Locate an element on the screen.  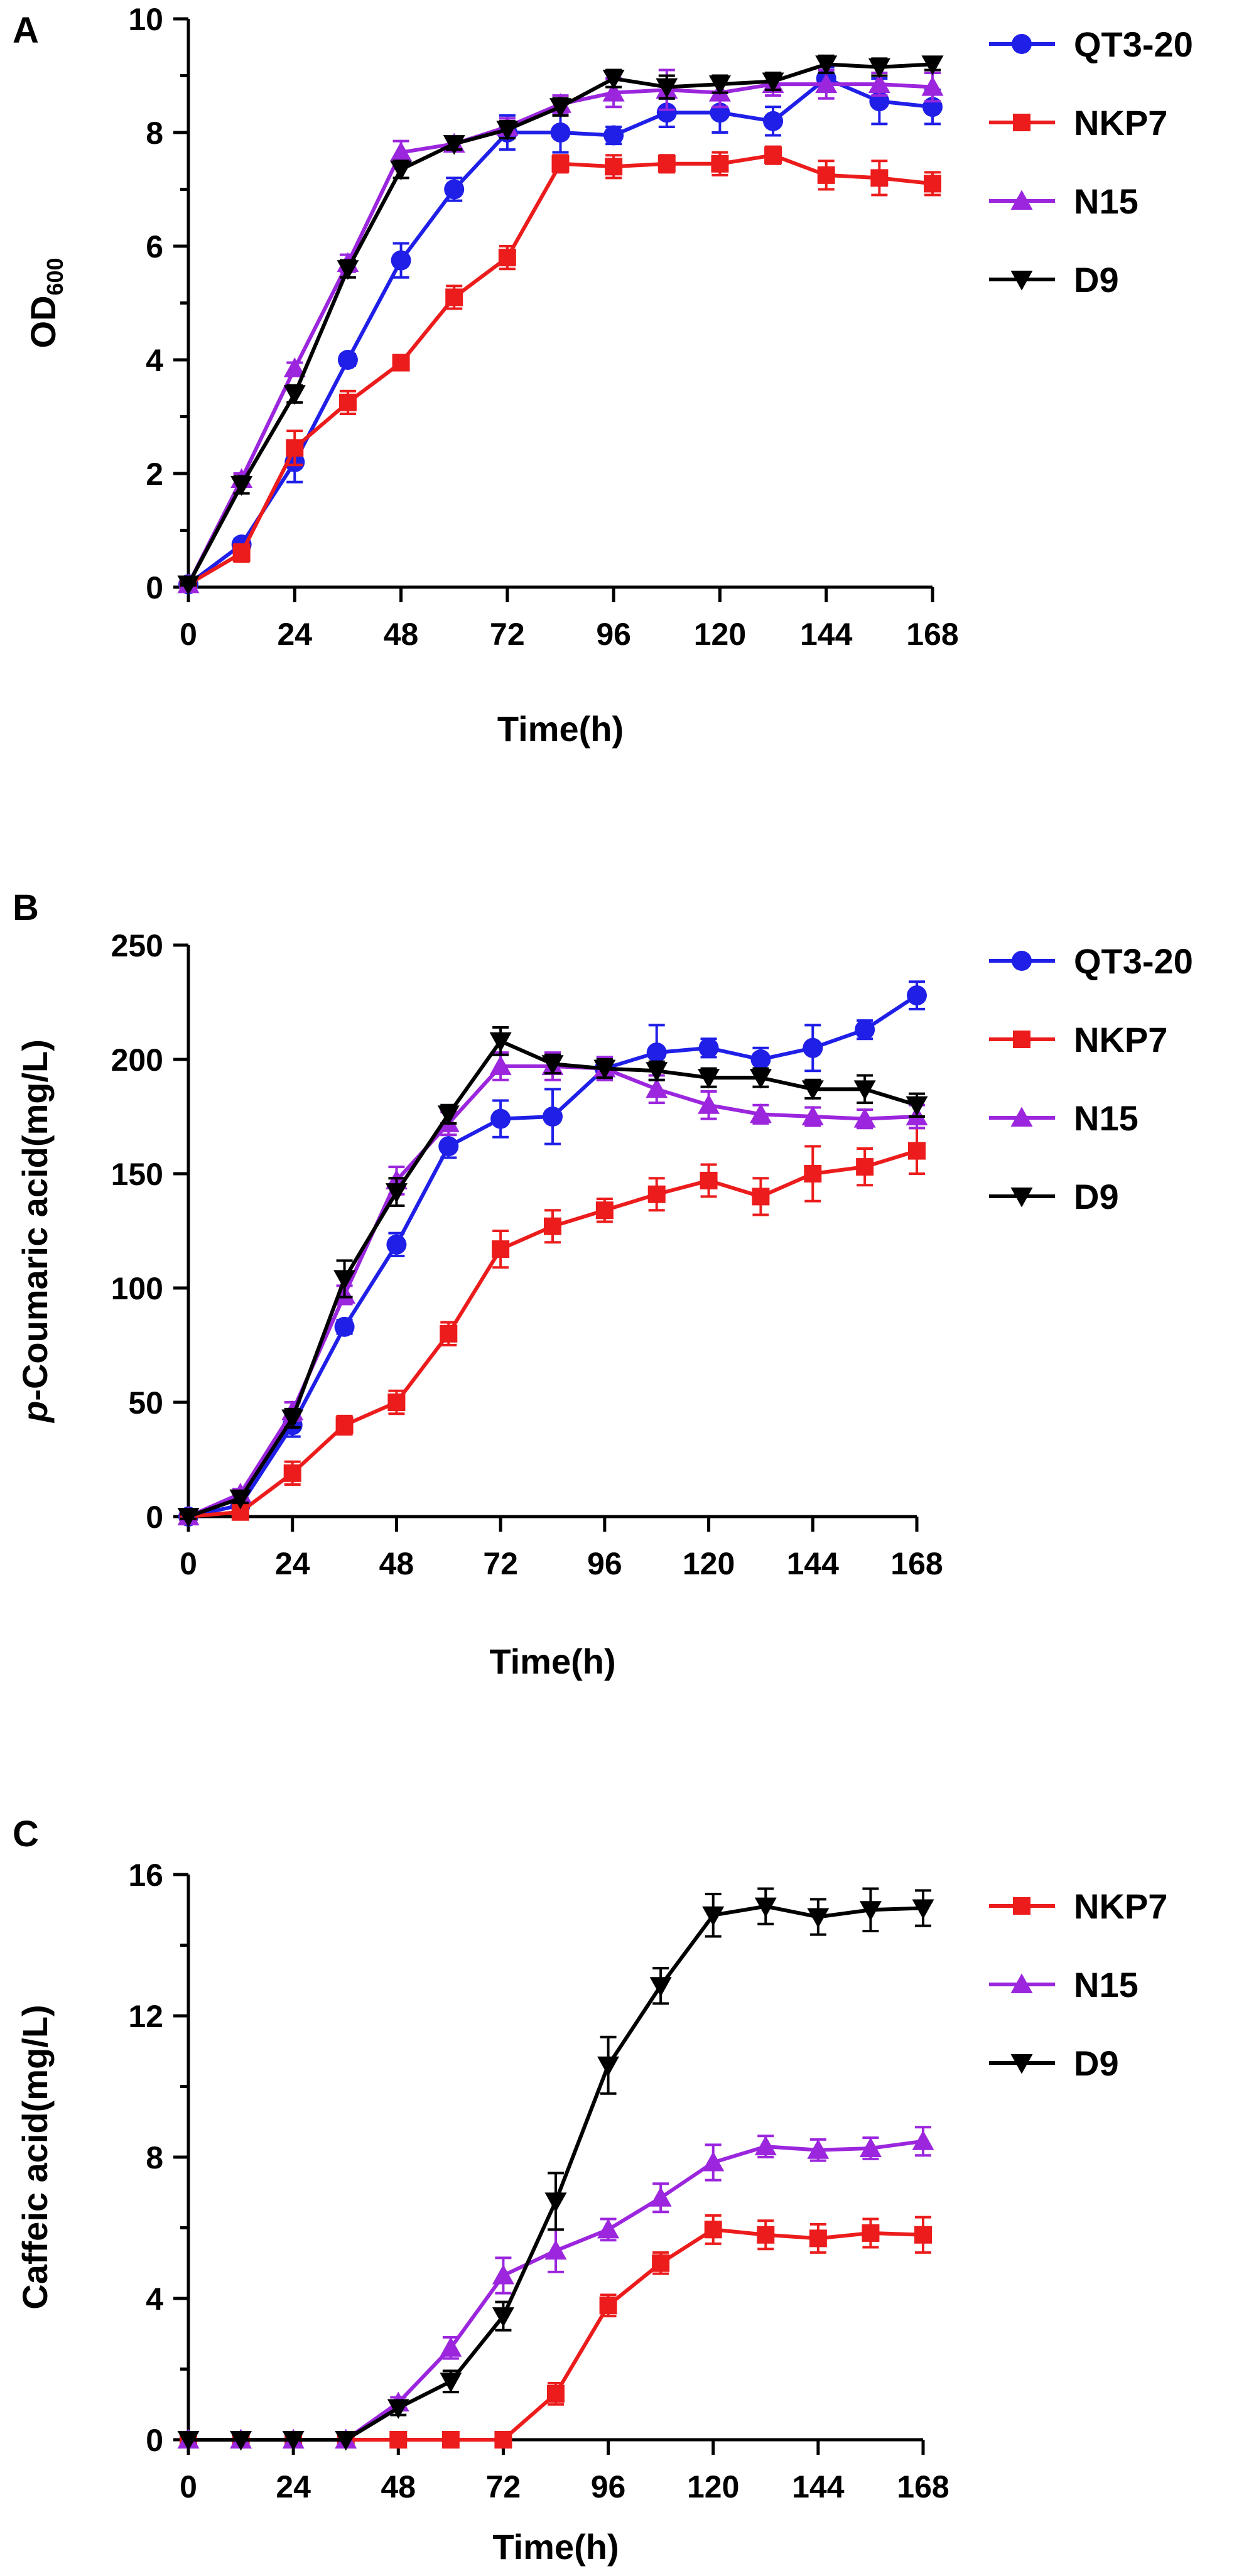
panel-b-legend-label: N15 is located at coordinates (1107, 1118).